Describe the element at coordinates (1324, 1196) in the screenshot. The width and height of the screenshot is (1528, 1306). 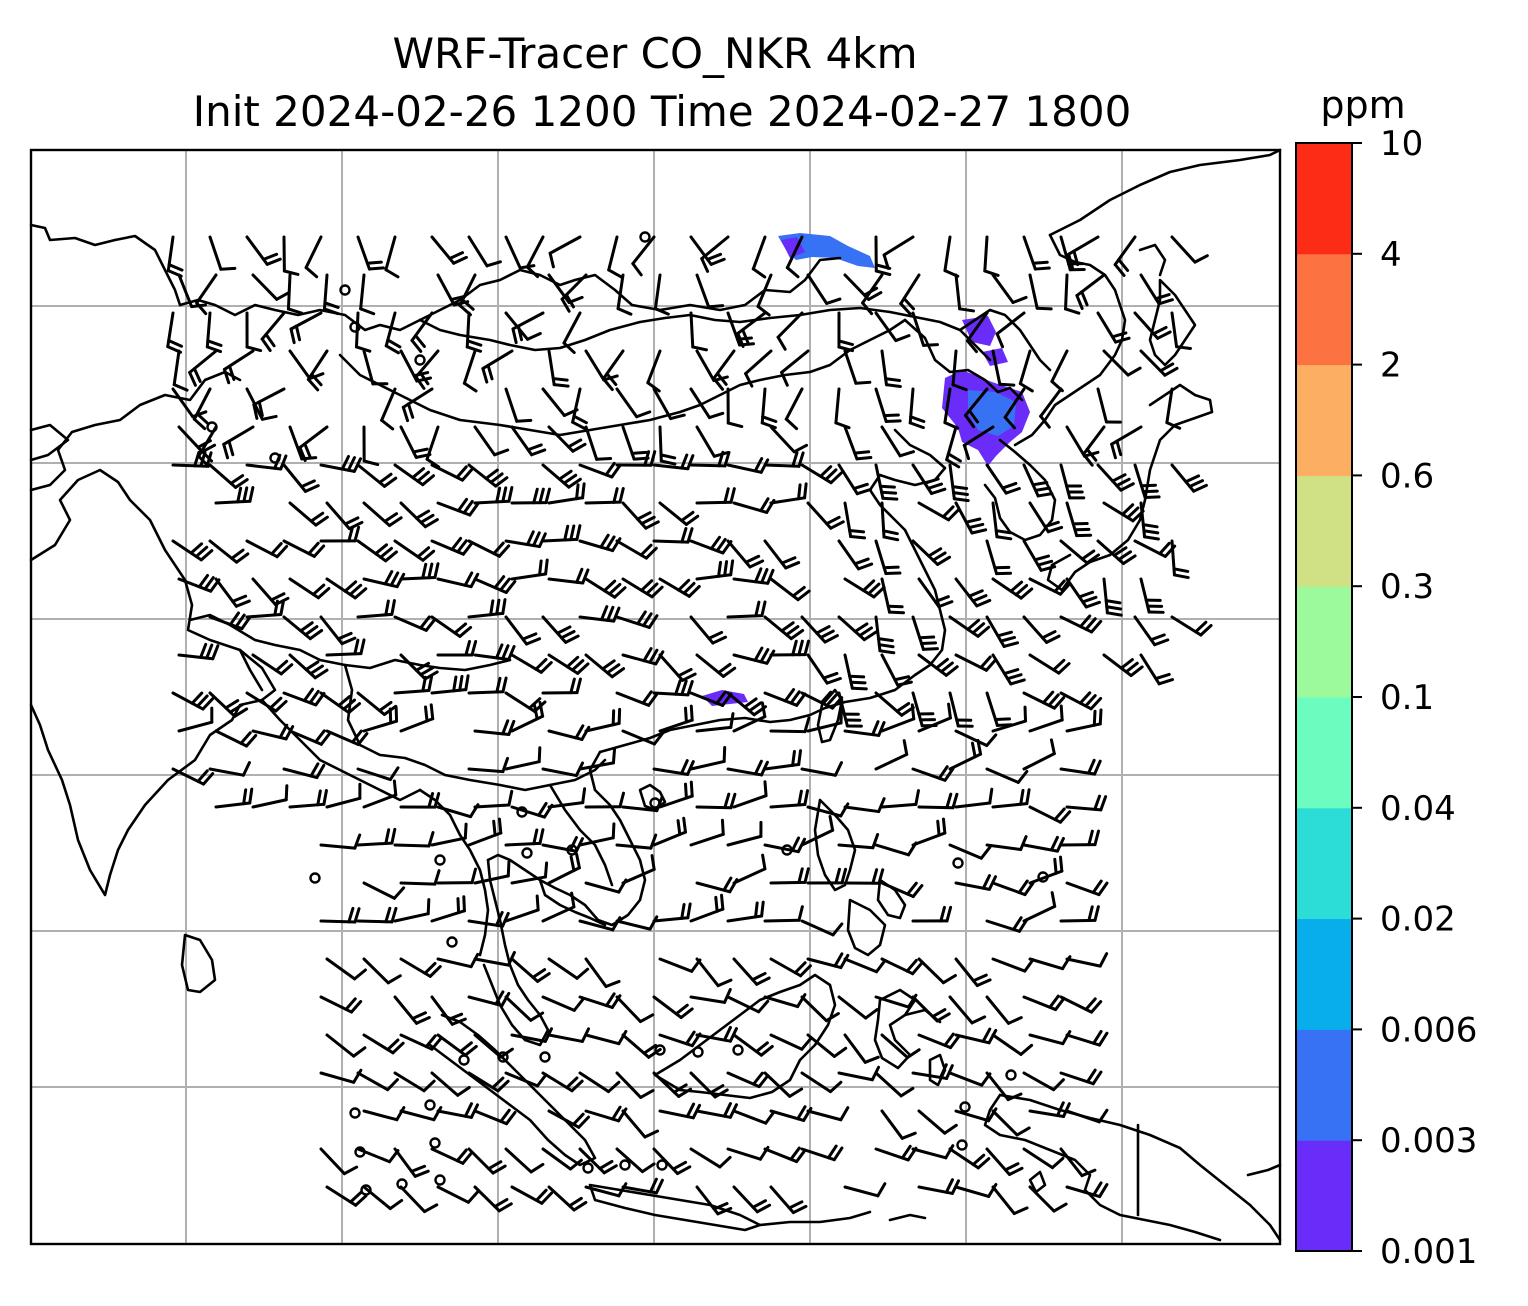
I see `colorbar-segment` at that location.